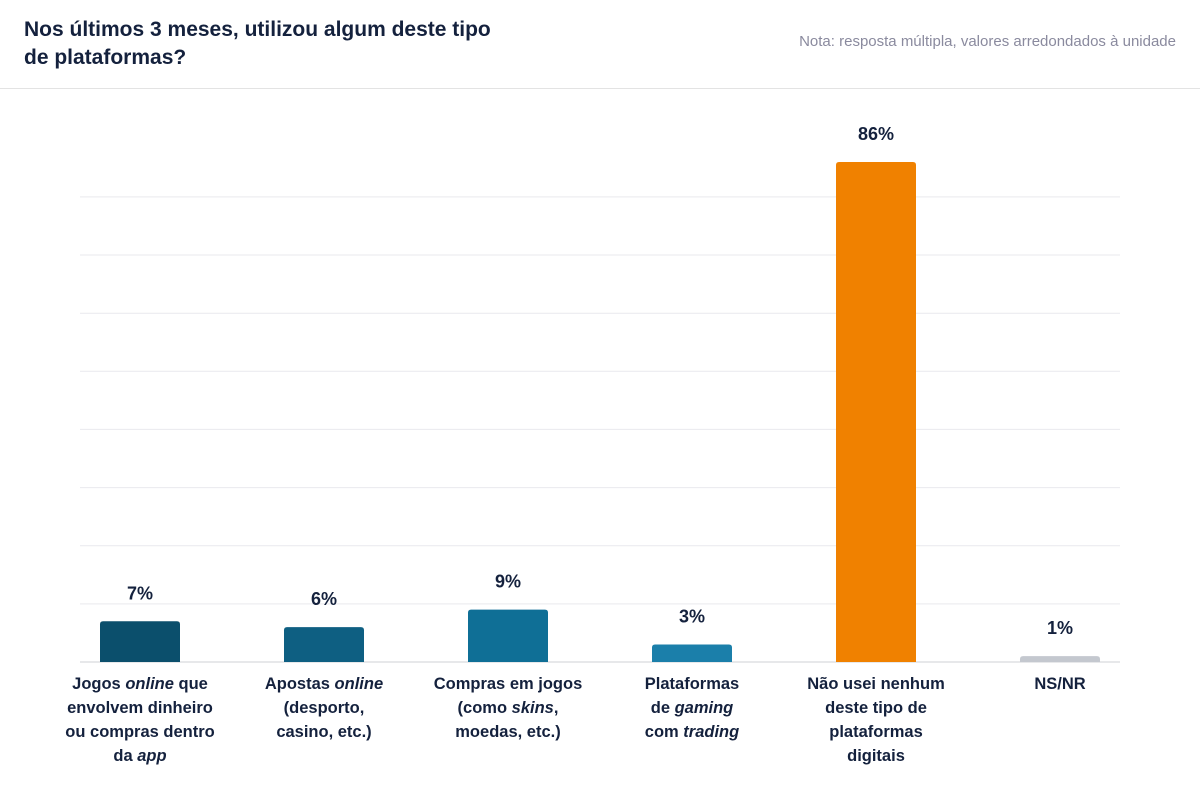 This screenshot has width=1200, height=800. I want to click on category-label-line: de gaming, so click(692, 708).